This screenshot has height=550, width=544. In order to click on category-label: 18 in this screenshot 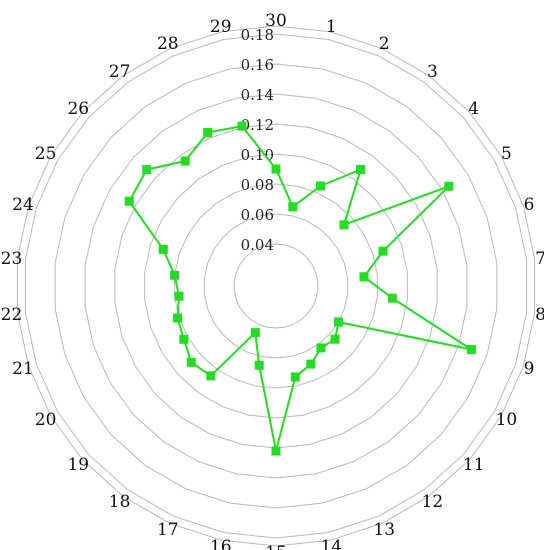, I will do `click(120, 502)`.